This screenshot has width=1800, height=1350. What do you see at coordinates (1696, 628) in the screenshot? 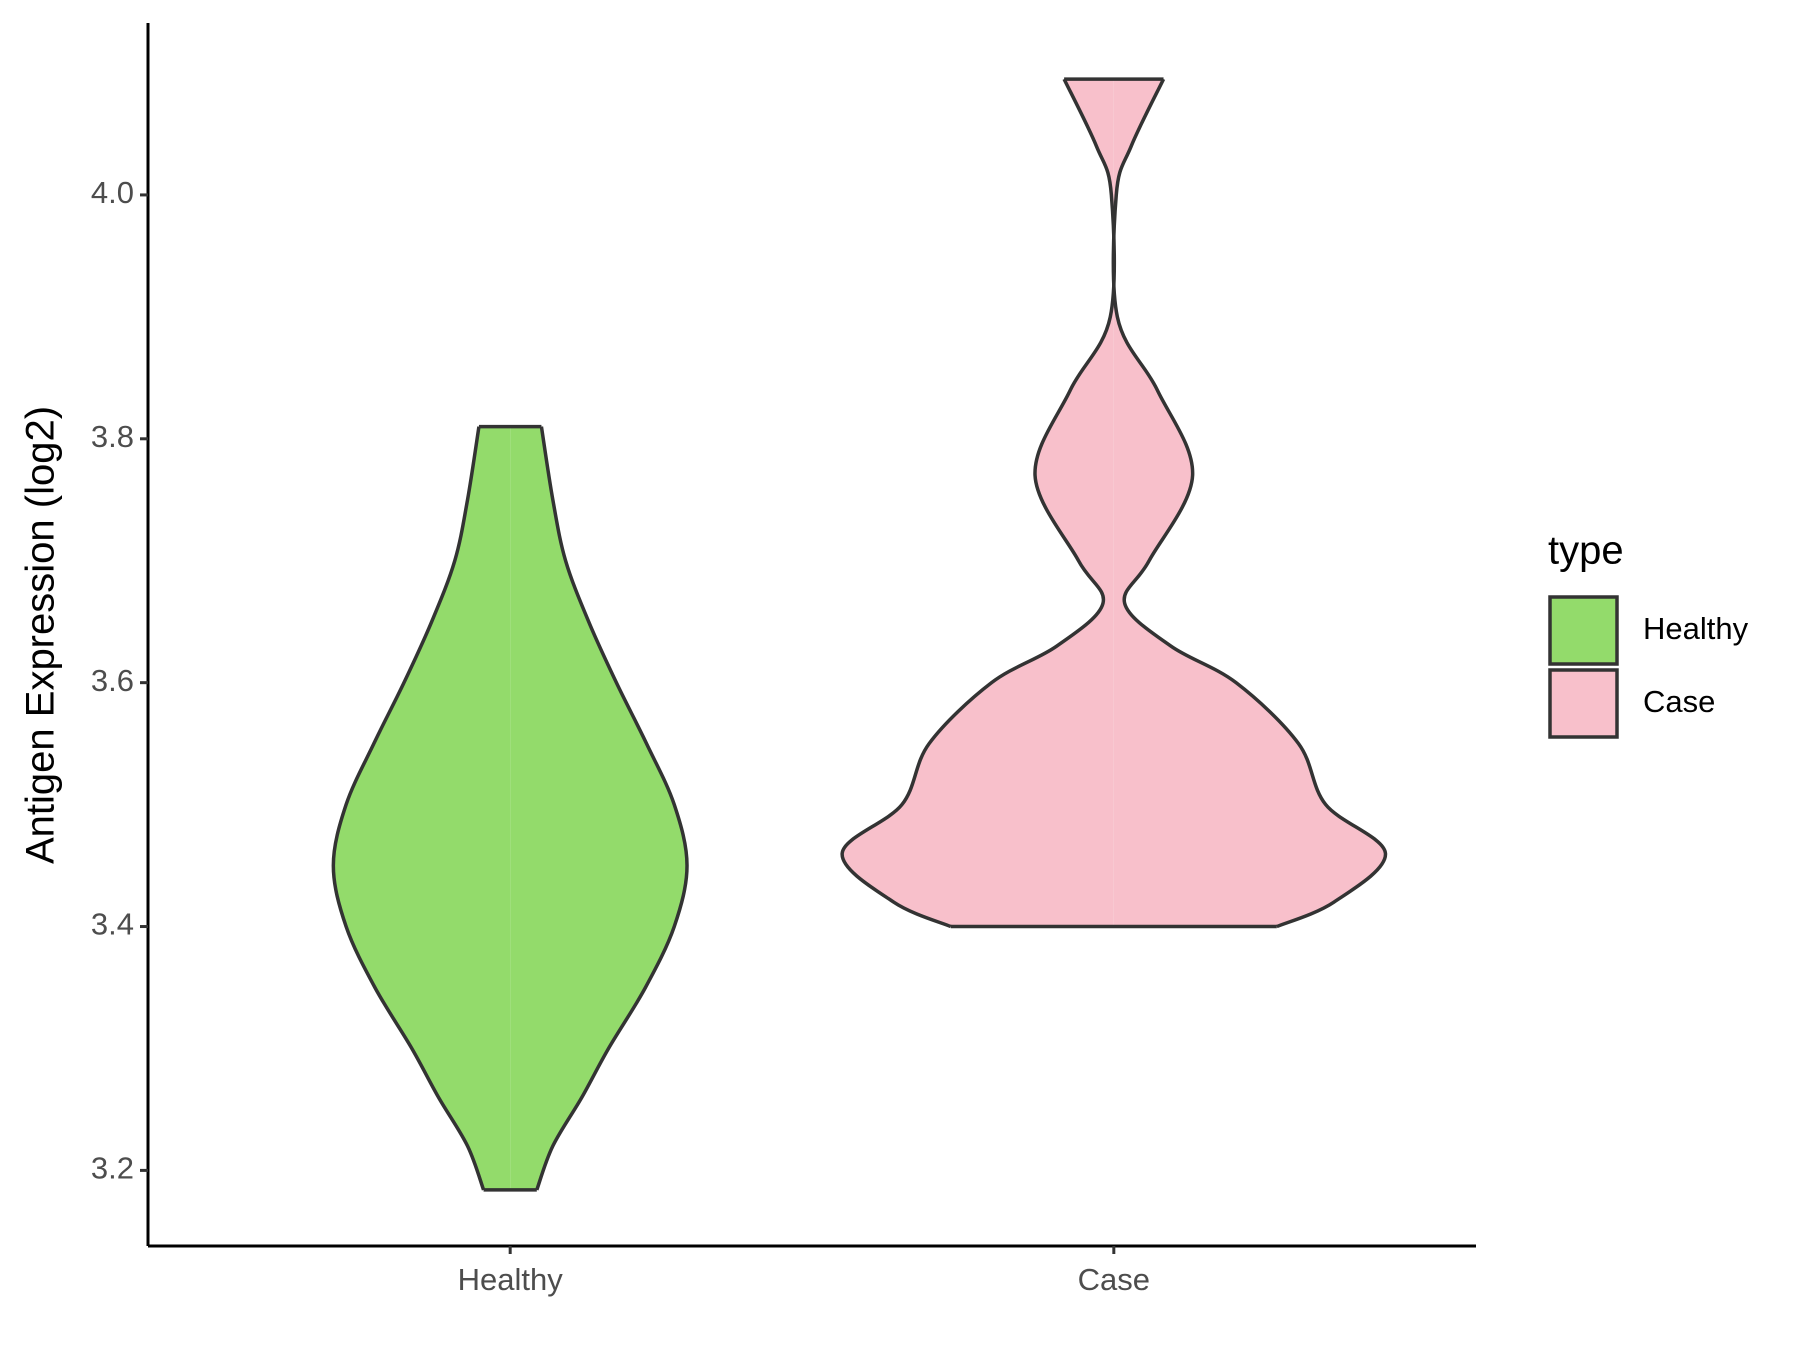
I see `legend-label: Healthy` at bounding box center [1696, 628].